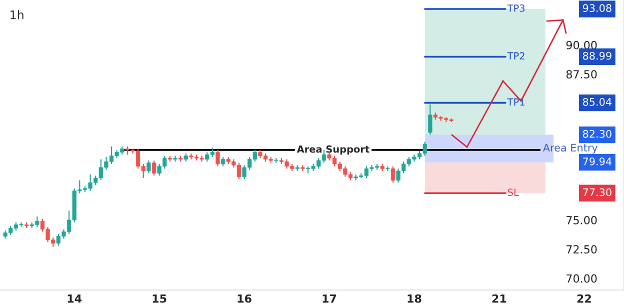 Image resolution: width=624 pixels, height=307 pixels. Describe the element at coordinates (597, 8) in the screenshot. I see `annotation: 93.08` at that location.